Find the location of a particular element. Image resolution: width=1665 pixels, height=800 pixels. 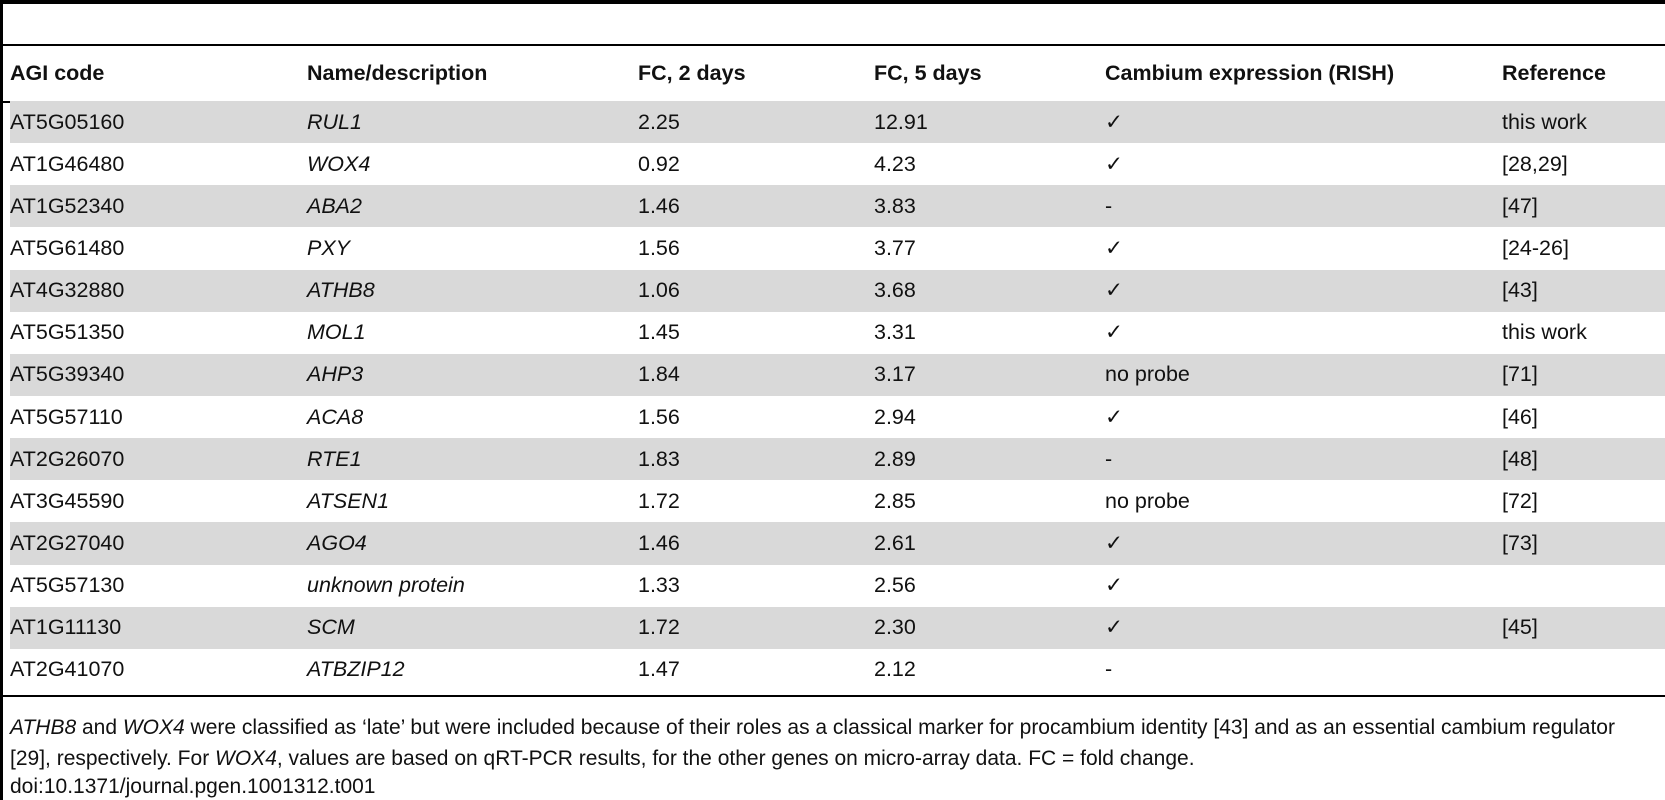

cell-agi-code: AT2G26070 is located at coordinates (158, 459).